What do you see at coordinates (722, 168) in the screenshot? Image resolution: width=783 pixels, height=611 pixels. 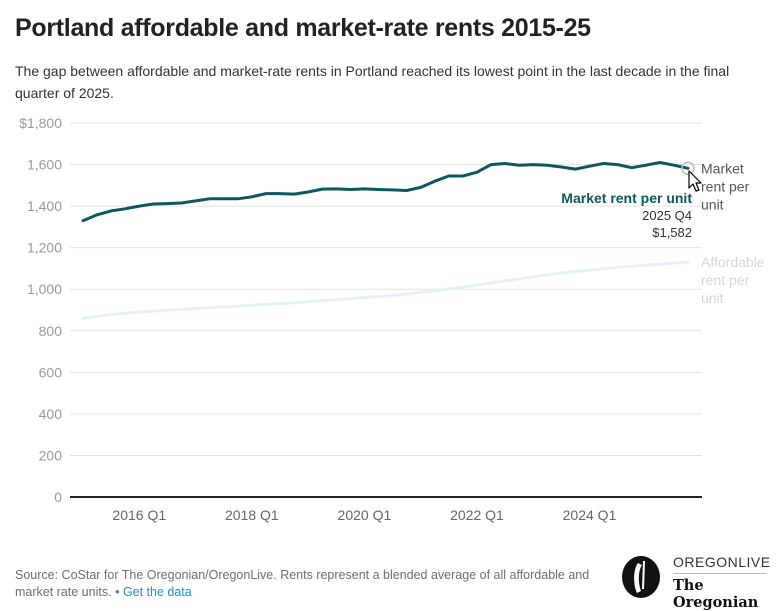 I see `market-series-label: Market` at bounding box center [722, 168].